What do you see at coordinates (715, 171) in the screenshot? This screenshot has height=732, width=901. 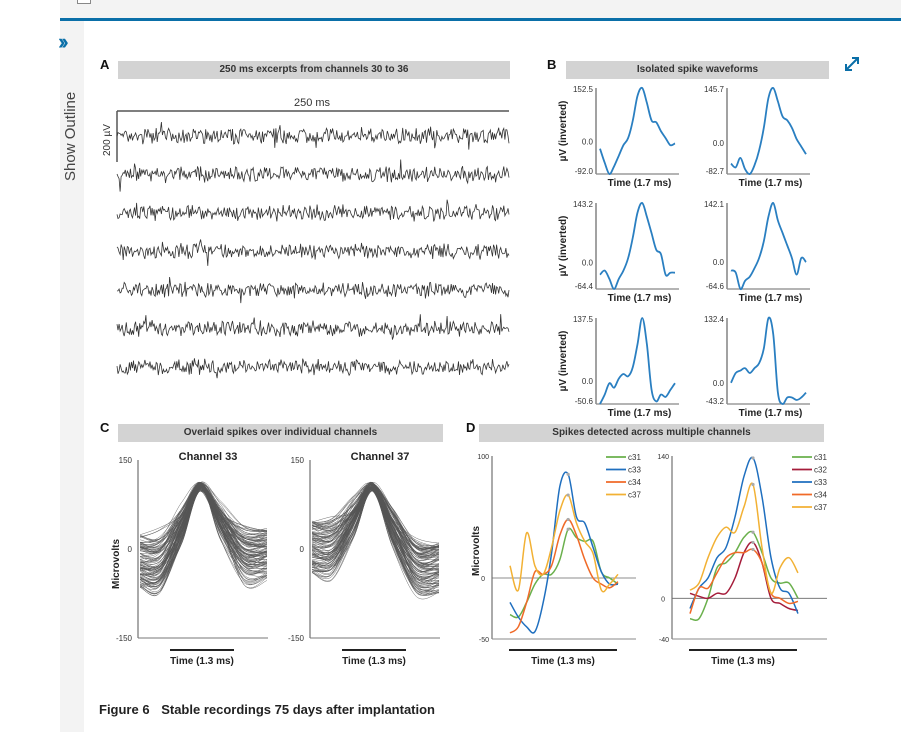 I see `y-tick-min: -82.7` at bounding box center [715, 171].